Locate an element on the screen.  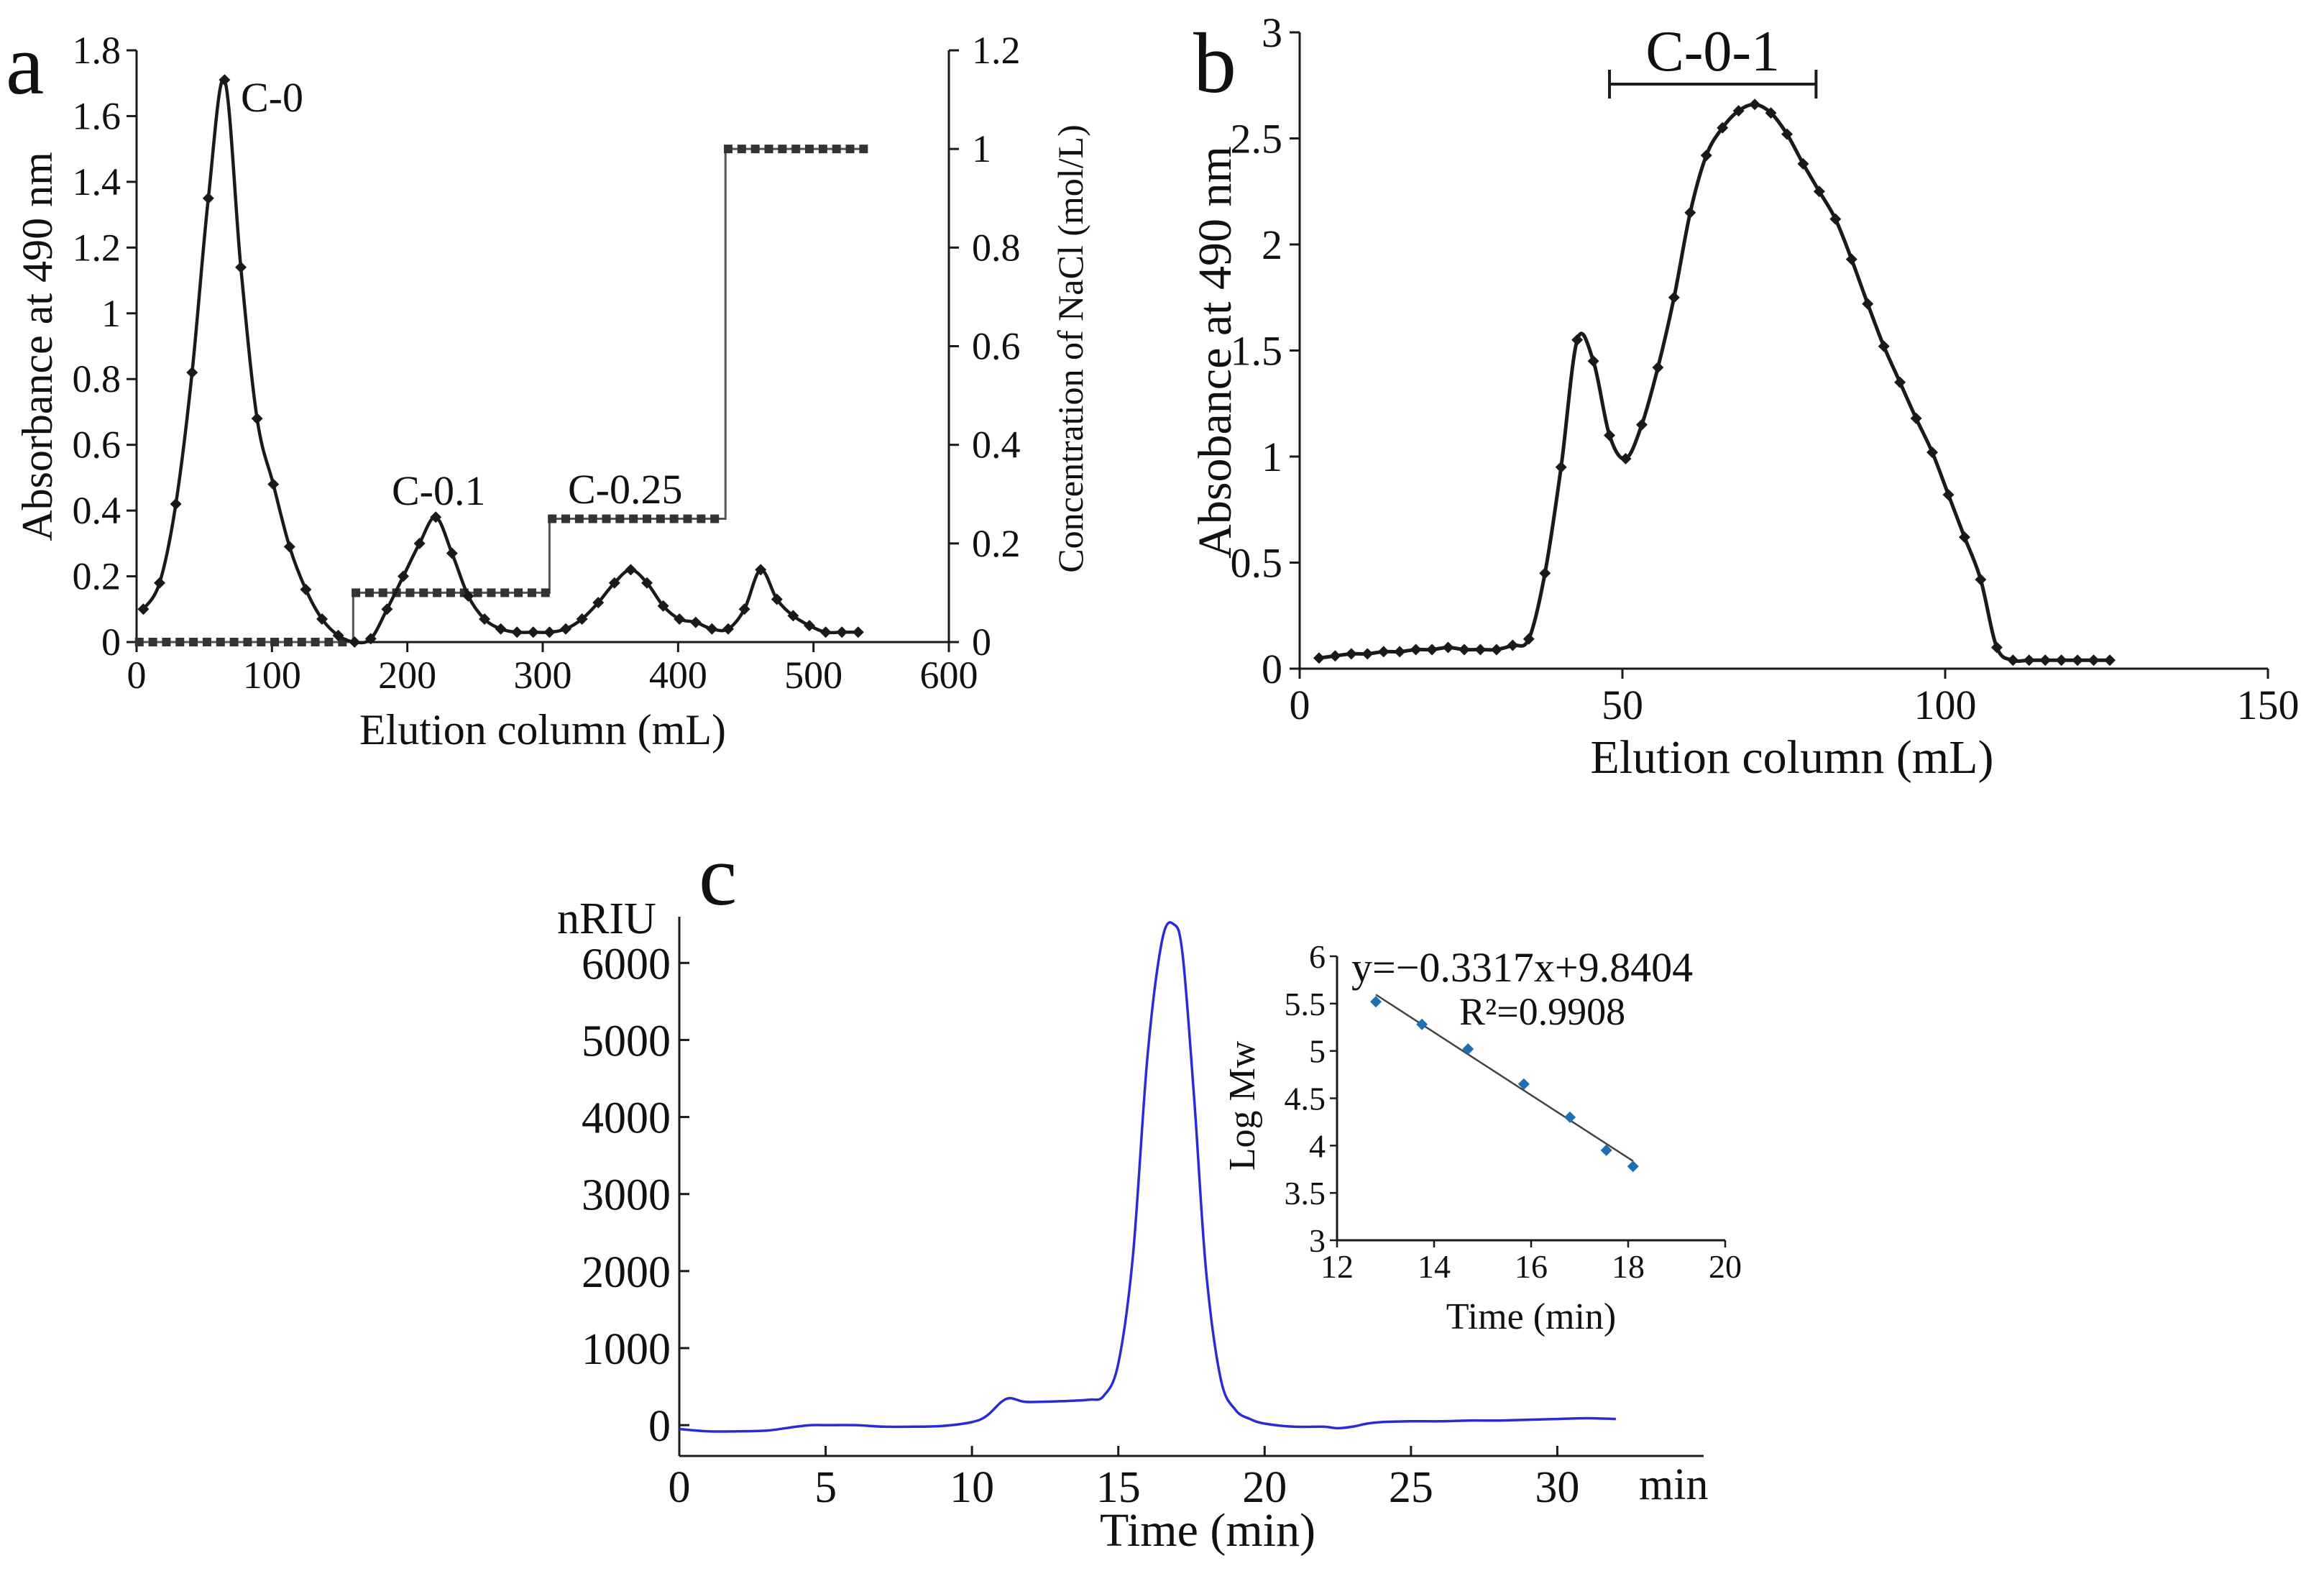
inset-y-tick-label: 3.5 is located at coordinates (1306, 1193).